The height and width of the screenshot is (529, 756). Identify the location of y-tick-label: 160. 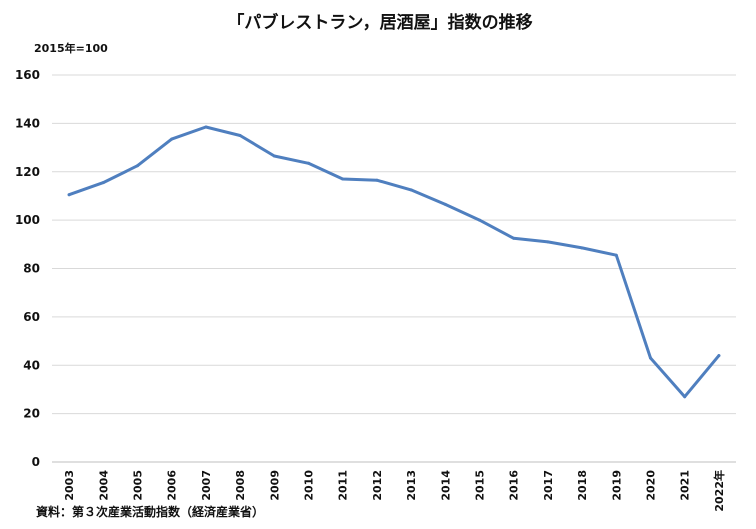
(27, 75).